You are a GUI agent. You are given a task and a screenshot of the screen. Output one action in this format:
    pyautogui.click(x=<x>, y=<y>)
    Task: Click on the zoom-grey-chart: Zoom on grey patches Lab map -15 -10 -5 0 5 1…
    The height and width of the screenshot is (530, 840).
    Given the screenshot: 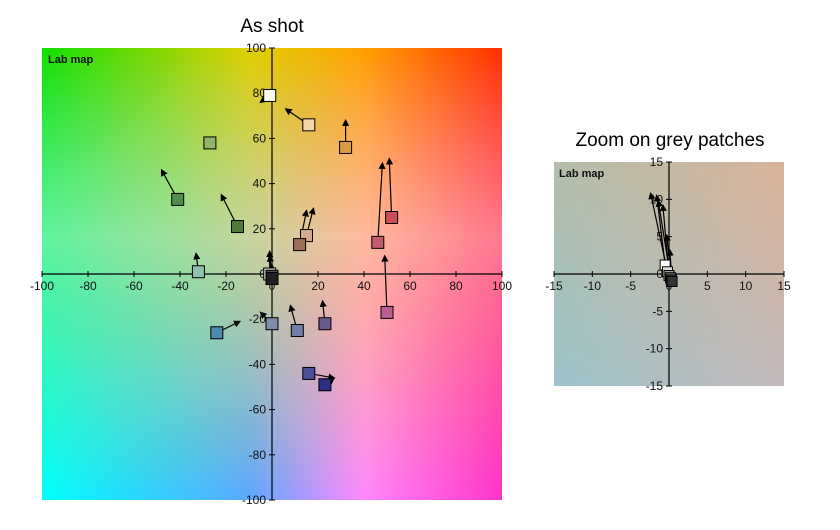 What is the action you would take?
    pyautogui.click(x=668, y=261)
    